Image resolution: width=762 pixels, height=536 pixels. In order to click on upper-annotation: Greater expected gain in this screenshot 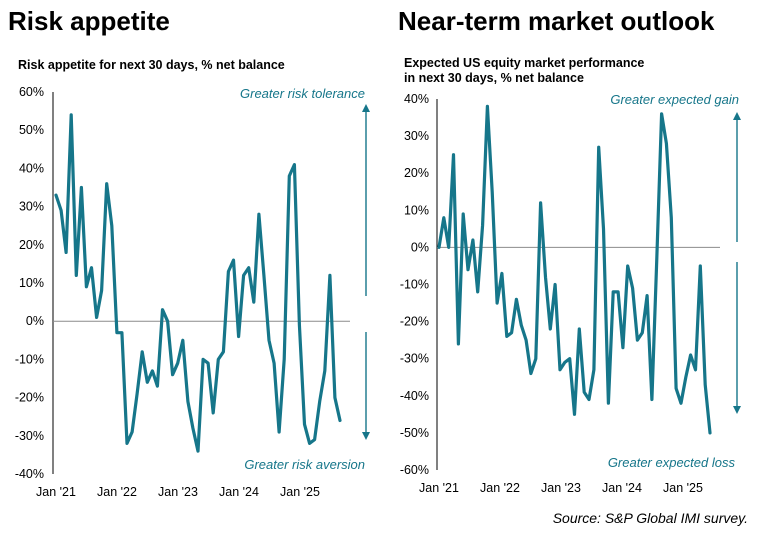, I will do `click(674, 99)`.